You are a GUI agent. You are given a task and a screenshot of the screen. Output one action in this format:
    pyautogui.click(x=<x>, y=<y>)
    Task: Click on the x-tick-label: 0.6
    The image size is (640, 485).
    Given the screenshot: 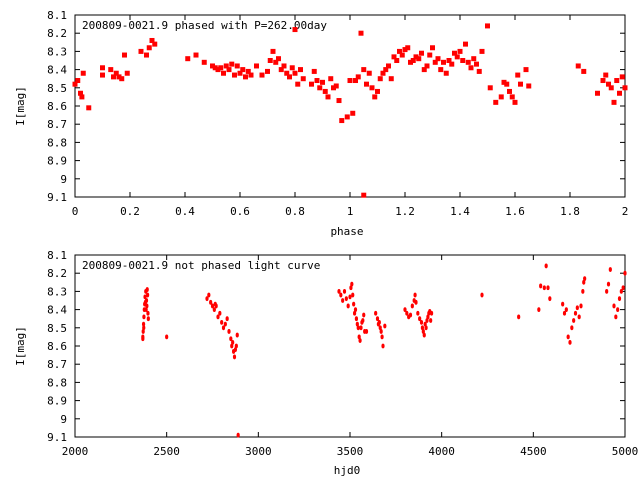 What is the action you would take?
    pyautogui.click(x=240, y=211)
    